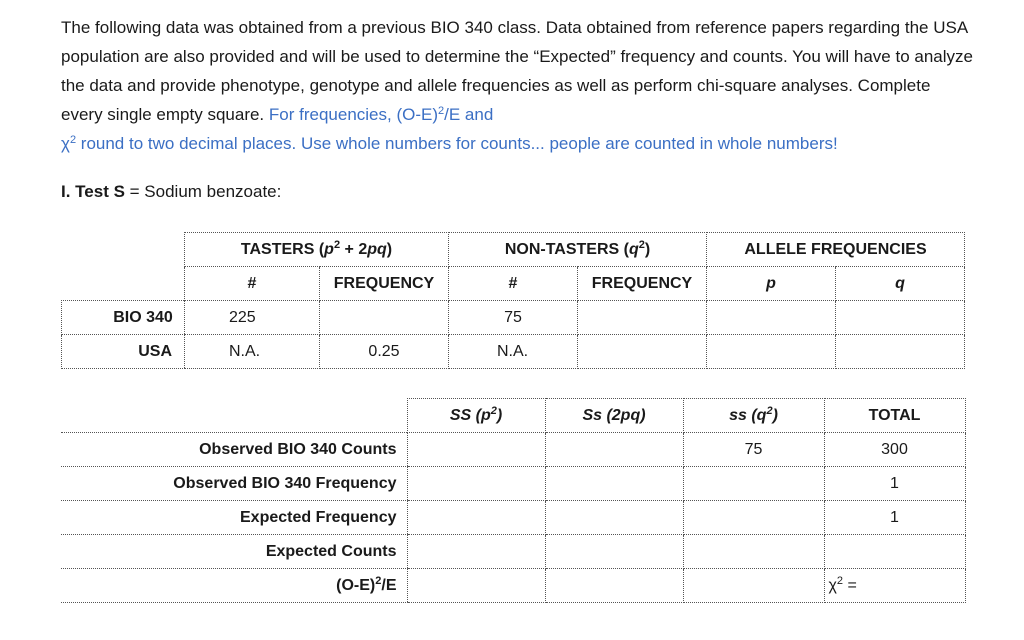 This screenshot has height=640, width=1024. What do you see at coordinates (895, 415) in the screenshot?
I see `total-header: TOTAL` at bounding box center [895, 415].